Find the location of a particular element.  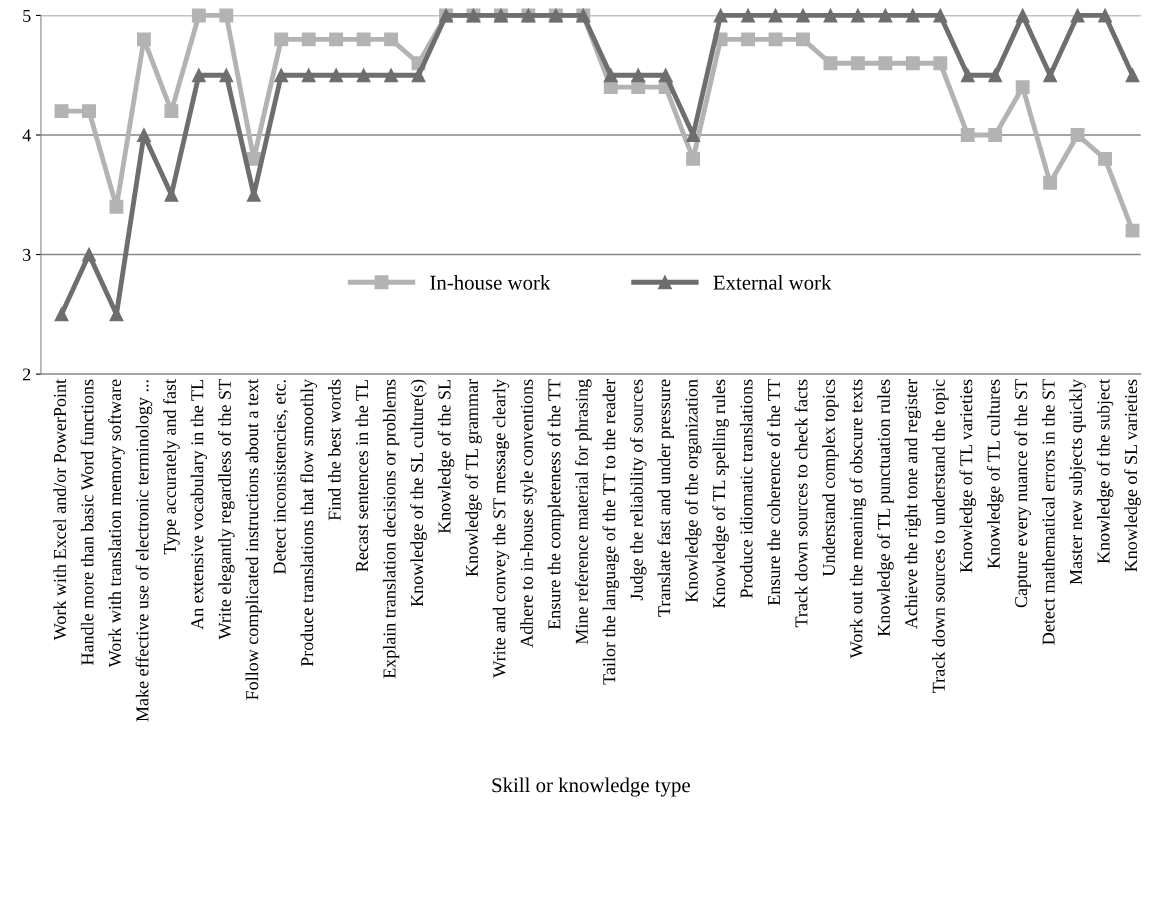

x-tick-label: Knowledge of SL varieties is located at coordinates (1132, 475).